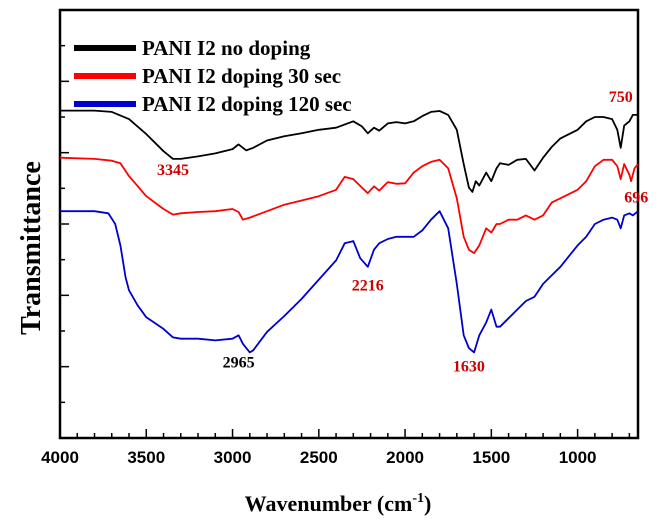 The image size is (662, 527). What do you see at coordinates (31, 248) in the screenshot?
I see `y-axis-title: Transmittance` at bounding box center [31, 248].